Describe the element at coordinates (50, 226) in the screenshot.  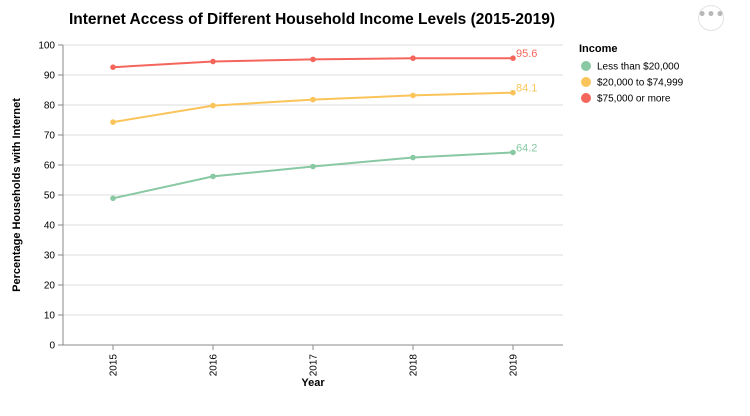
I see `y-tick-label: 40` at that location.